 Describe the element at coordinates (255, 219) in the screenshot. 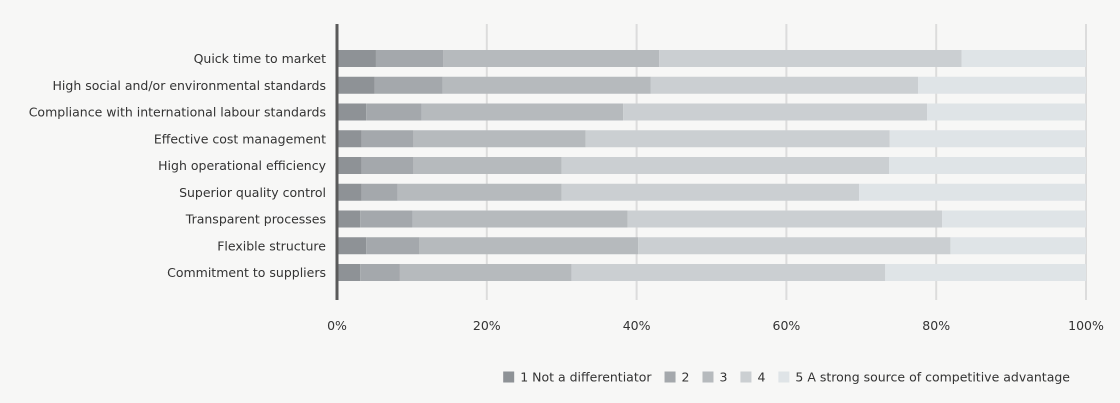

I see `category-label: Transparent processes` at that location.